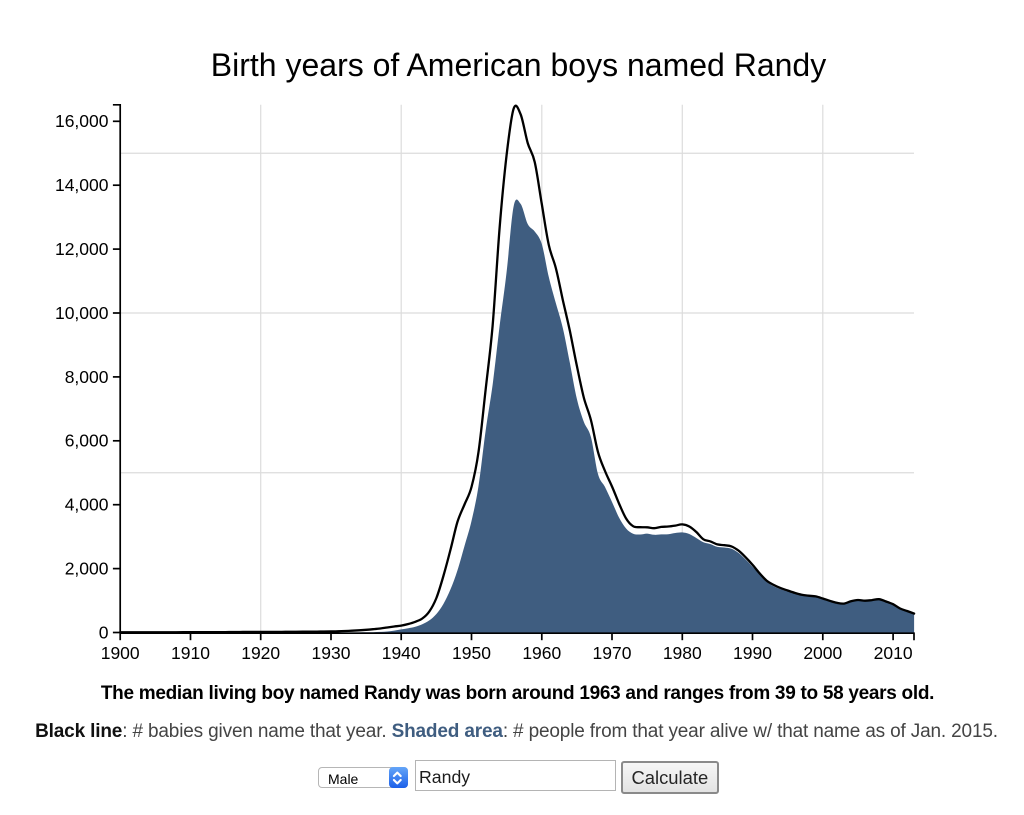 This screenshot has width=1024, height=815. I want to click on svg-text: 1970, so click(612, 653).